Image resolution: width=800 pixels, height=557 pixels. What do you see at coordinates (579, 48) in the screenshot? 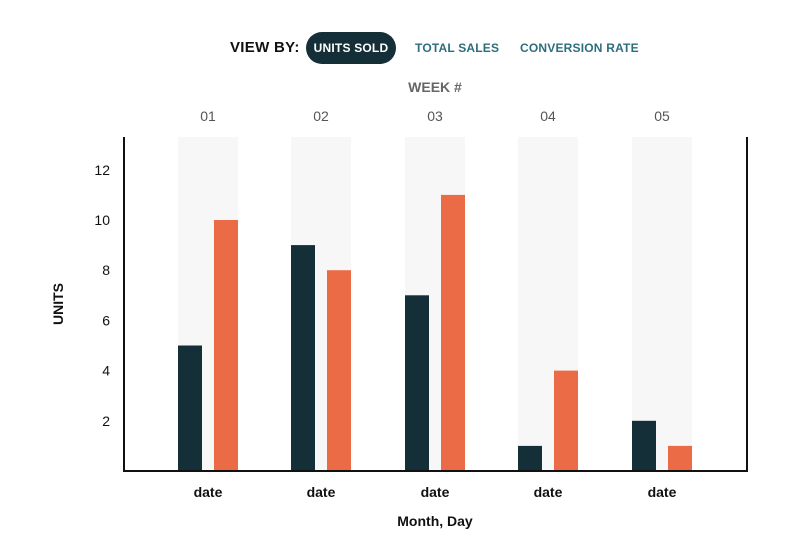
I see `conversion-rate-toggle: CONVERSION RATE` at bounding box center [579, 48].